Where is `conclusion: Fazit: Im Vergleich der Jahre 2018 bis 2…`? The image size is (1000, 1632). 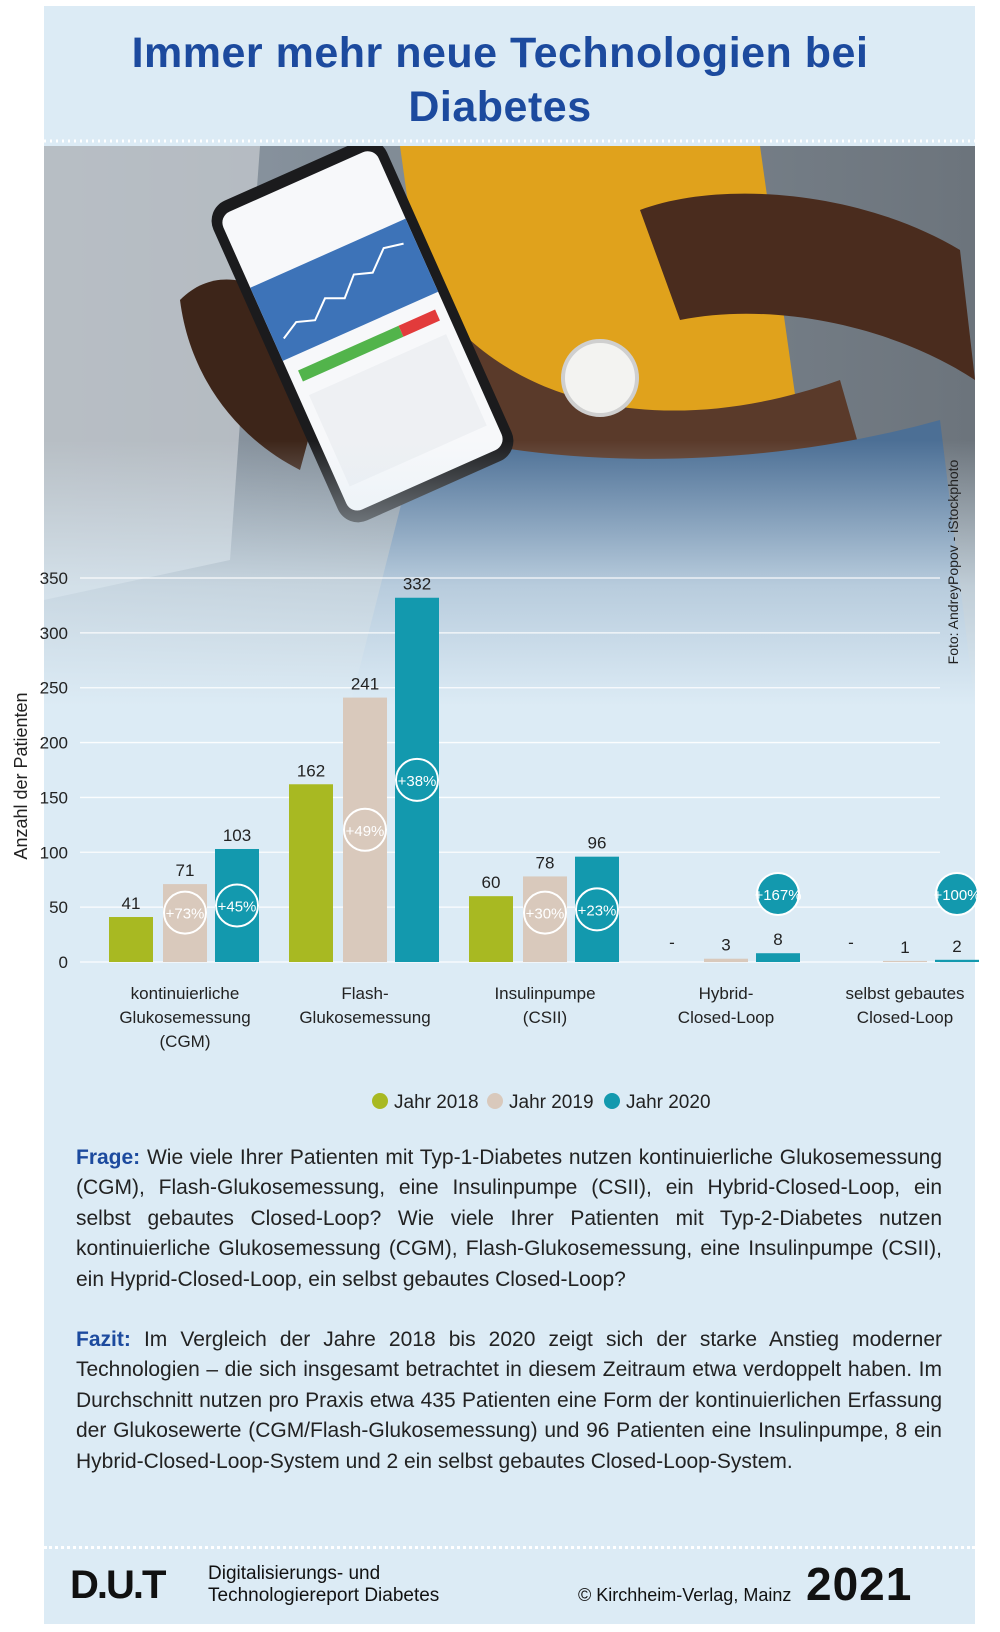
conclusion: Fazit: Im Vergleich der Jahre 2018 bis 2… is located at coordinates (509, 1401).